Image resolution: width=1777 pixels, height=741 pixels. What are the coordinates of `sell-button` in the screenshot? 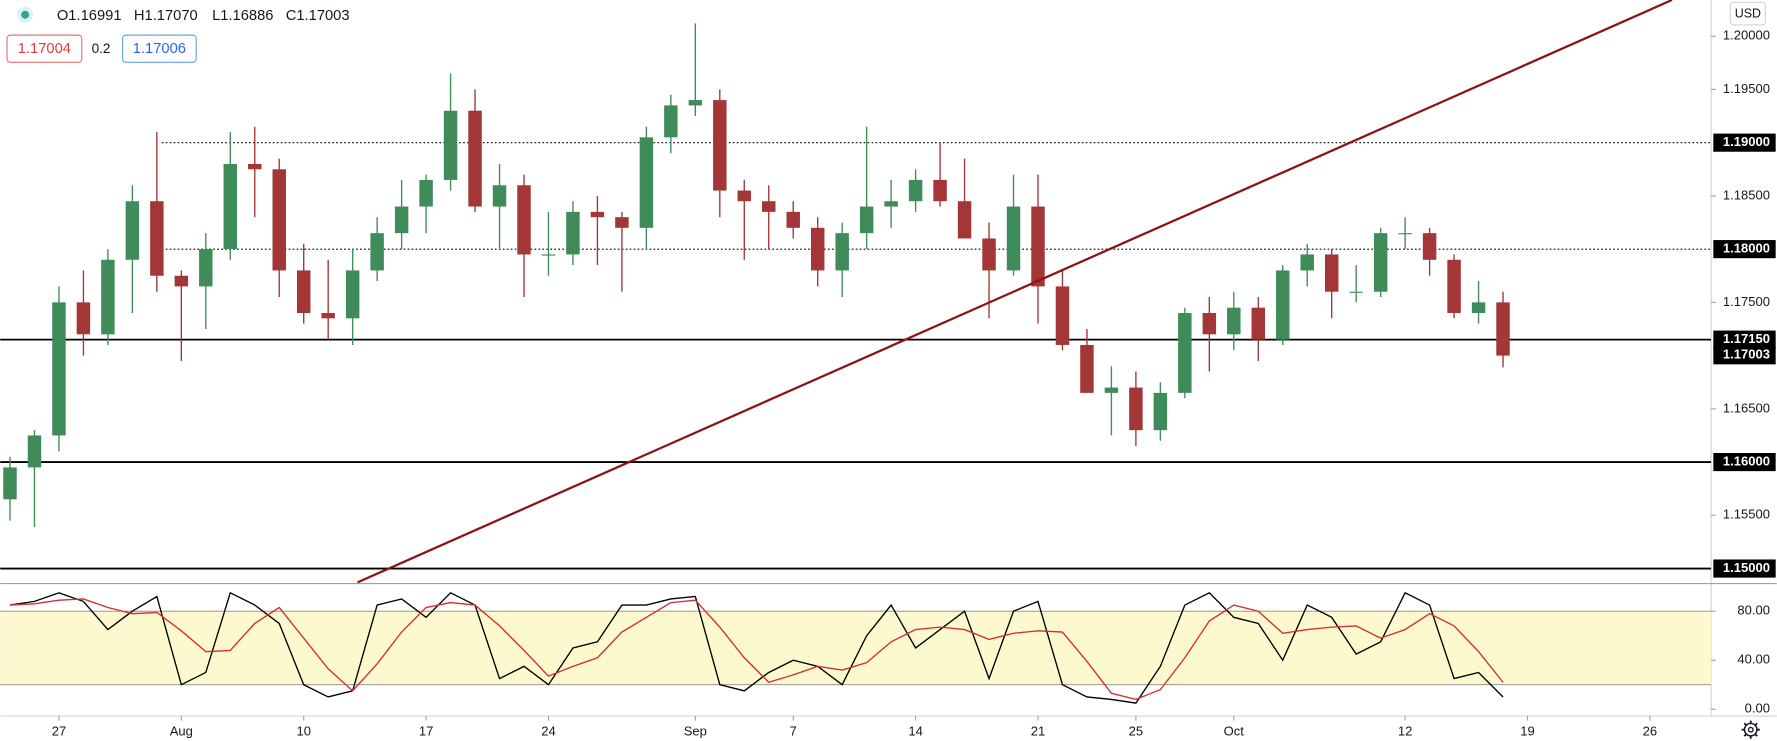 It's located at (44, 48).